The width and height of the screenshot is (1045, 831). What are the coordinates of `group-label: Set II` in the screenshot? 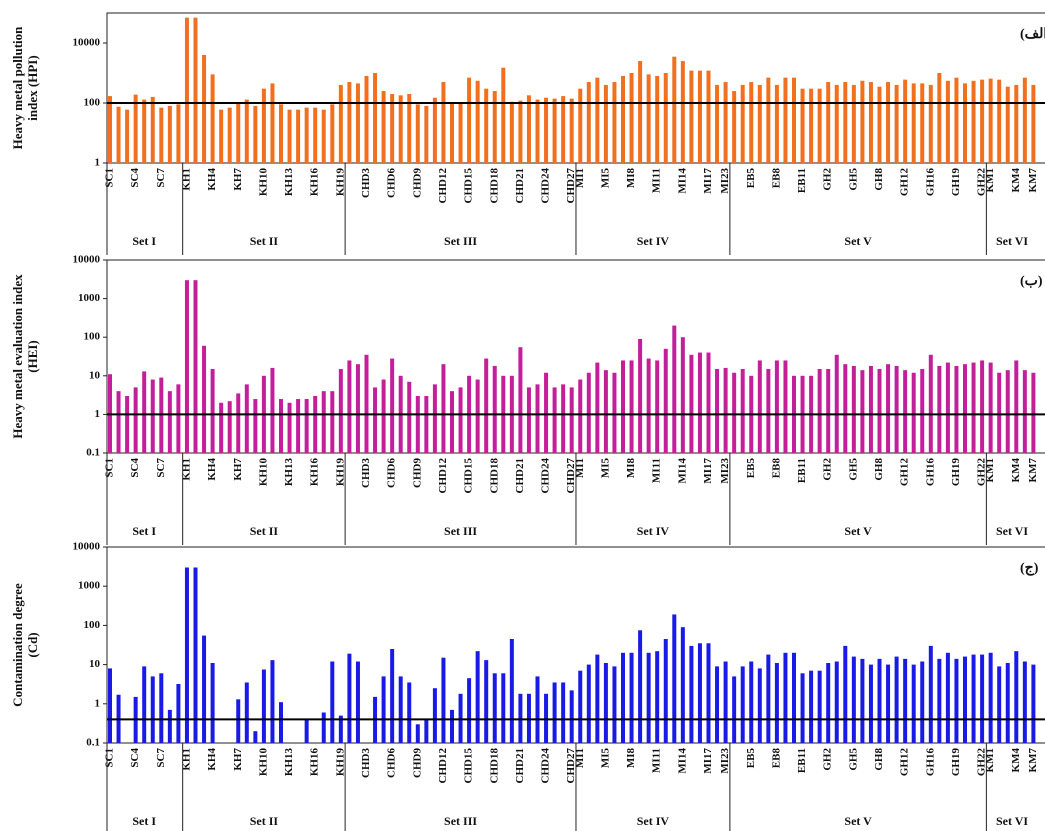 It's located at (264, 821).